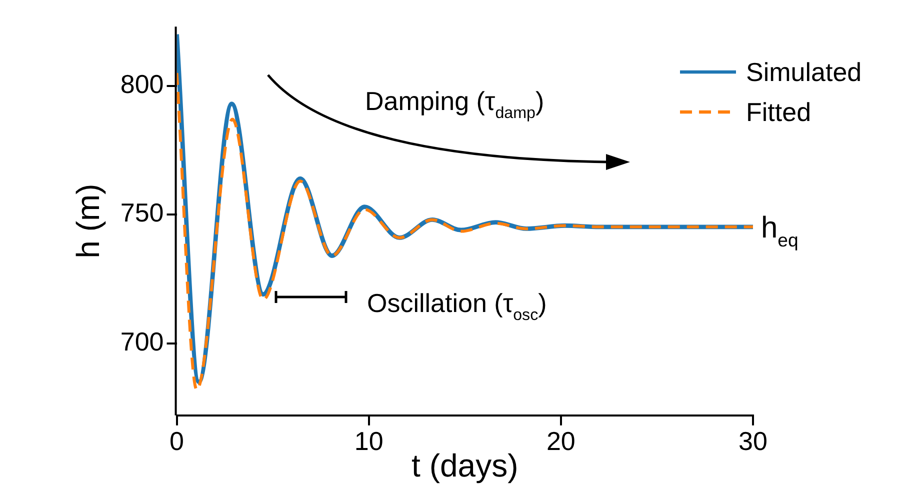  I want to click on legend-label: Fitted, so click(779, 112).